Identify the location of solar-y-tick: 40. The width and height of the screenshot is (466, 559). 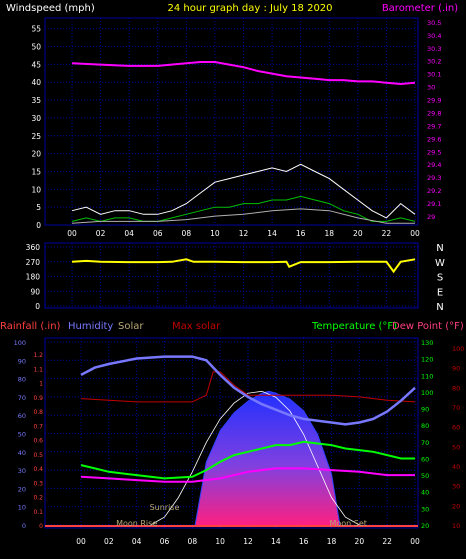
(456, 467).